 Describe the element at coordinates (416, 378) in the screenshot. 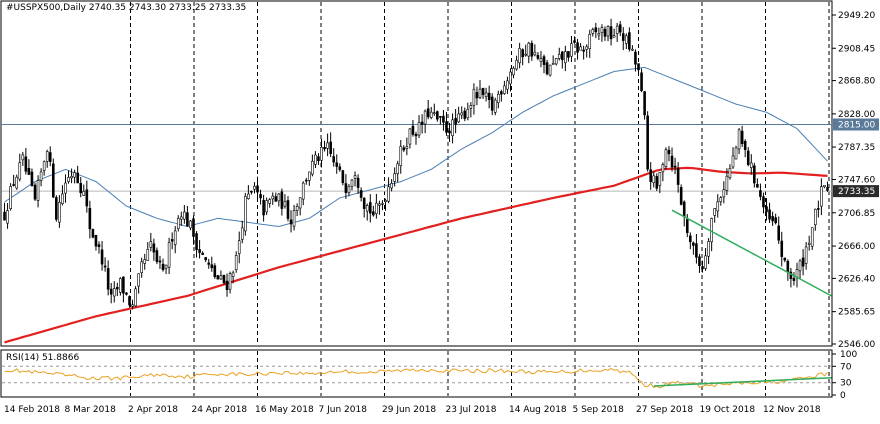

I see `rsi-line` at that location.